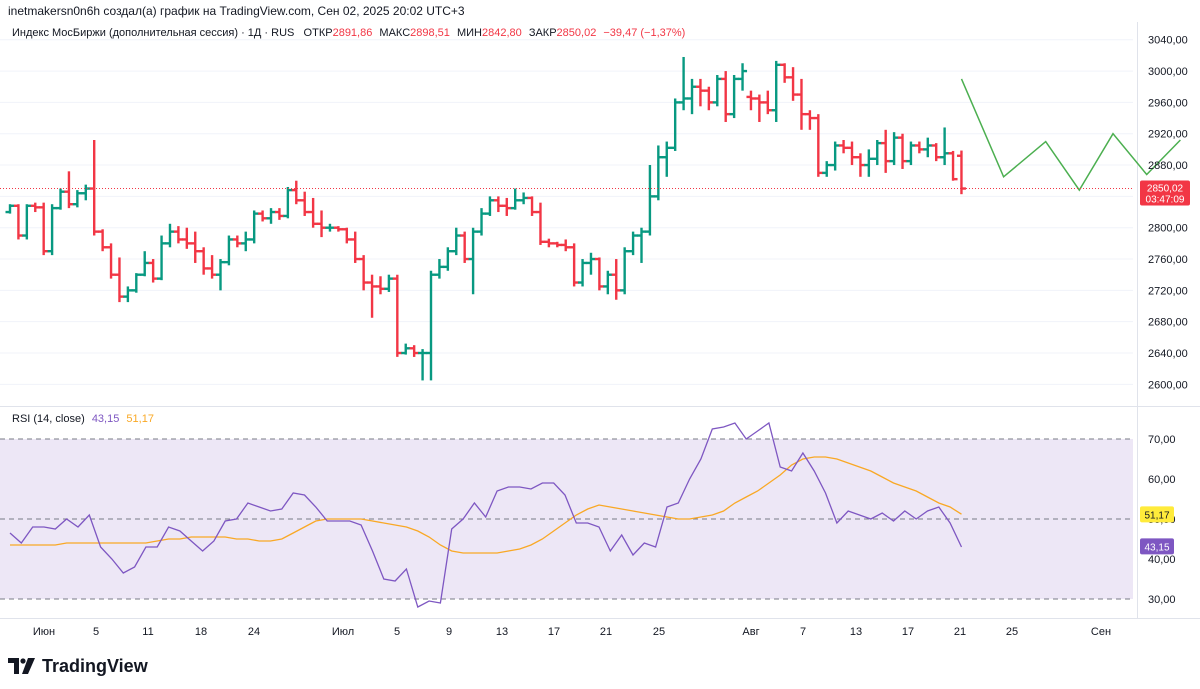  What do you see at coordinates (469, 33) in the screenshot?
I see `low-label: МИН` at bounding box center [469, 33].